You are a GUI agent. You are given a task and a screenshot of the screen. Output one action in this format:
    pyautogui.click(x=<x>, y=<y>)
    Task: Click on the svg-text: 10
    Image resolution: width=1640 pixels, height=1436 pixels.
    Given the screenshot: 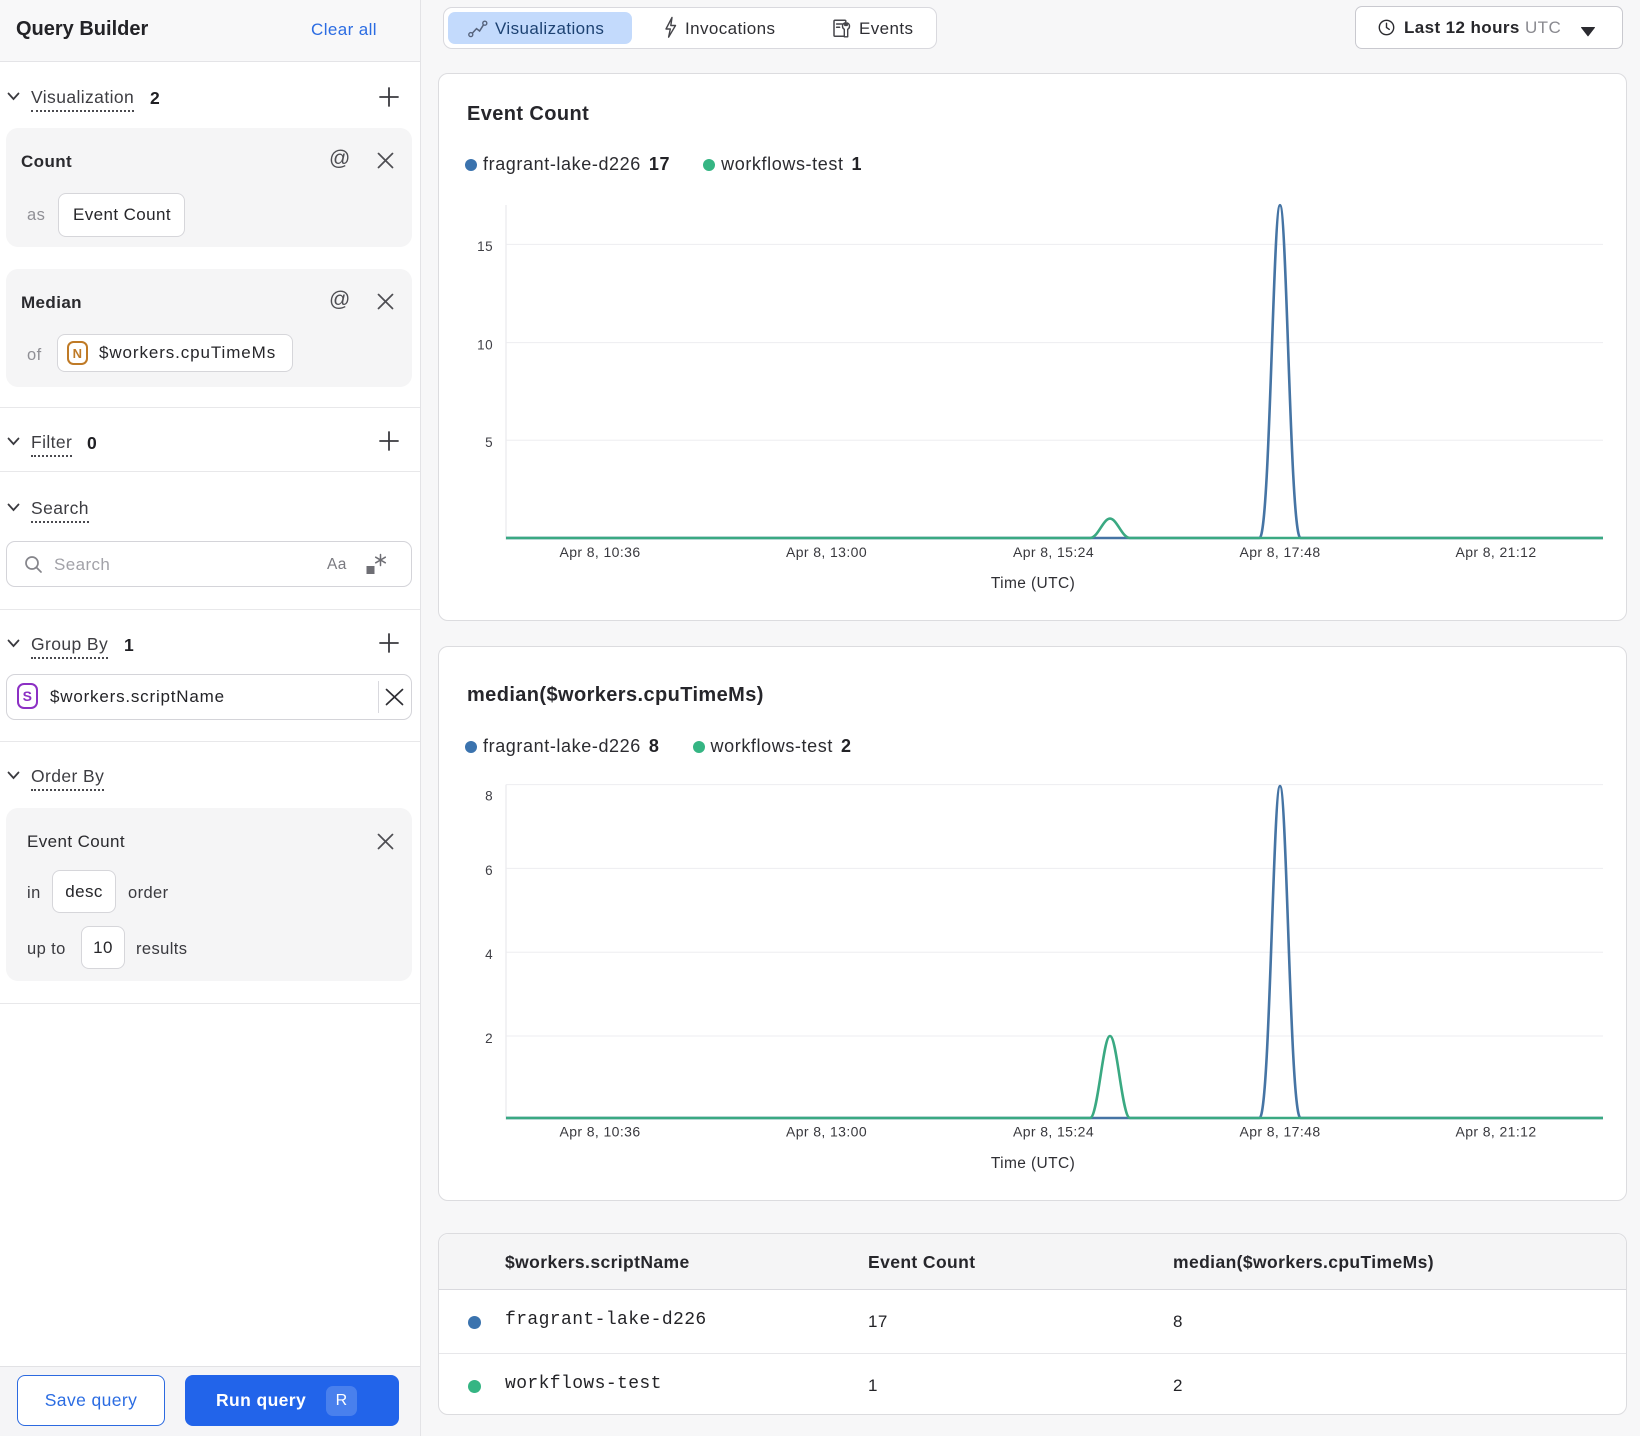 What is the action you would take?
    pyautogui.click(x=485, y=344)
    